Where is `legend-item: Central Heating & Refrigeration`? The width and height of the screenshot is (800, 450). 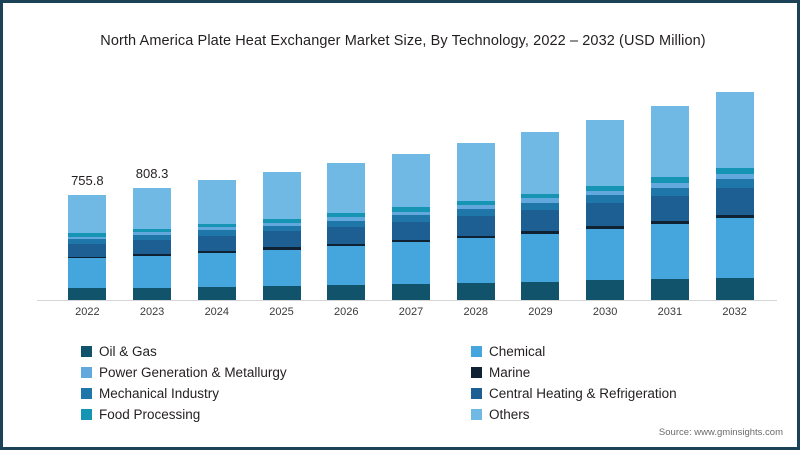
legend-item: Central Heating & Refrigeration is located at coordinates (606, 393).